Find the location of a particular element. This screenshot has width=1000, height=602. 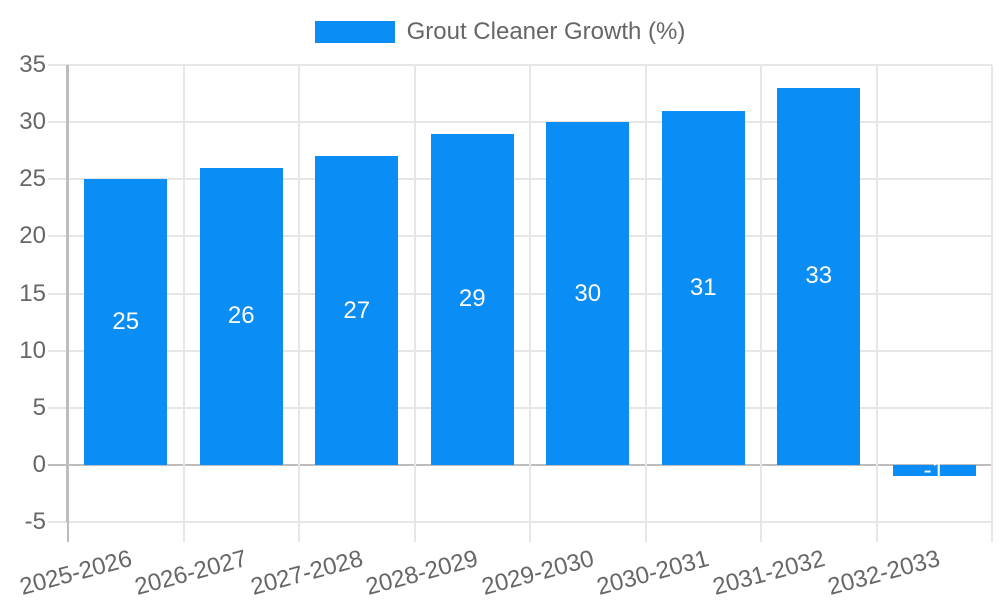

bar-2026-2027 is located at coordinates (241, 316).